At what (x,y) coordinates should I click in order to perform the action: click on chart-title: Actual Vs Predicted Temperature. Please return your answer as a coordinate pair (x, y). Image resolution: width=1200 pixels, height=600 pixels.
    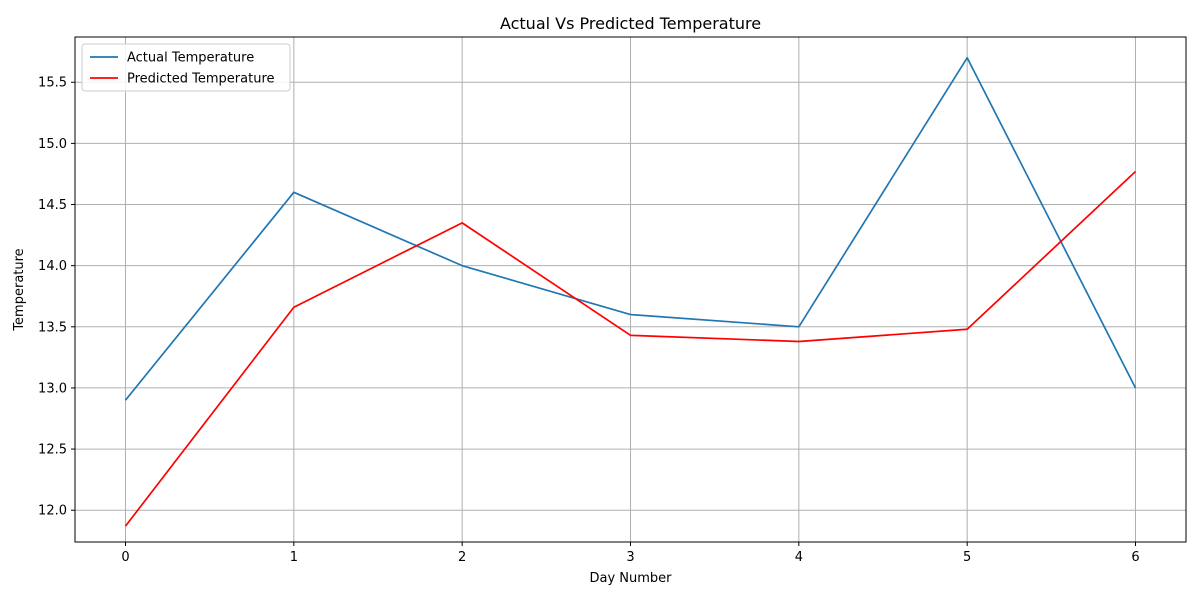
    Looking at the image, I should click on (630, 23).